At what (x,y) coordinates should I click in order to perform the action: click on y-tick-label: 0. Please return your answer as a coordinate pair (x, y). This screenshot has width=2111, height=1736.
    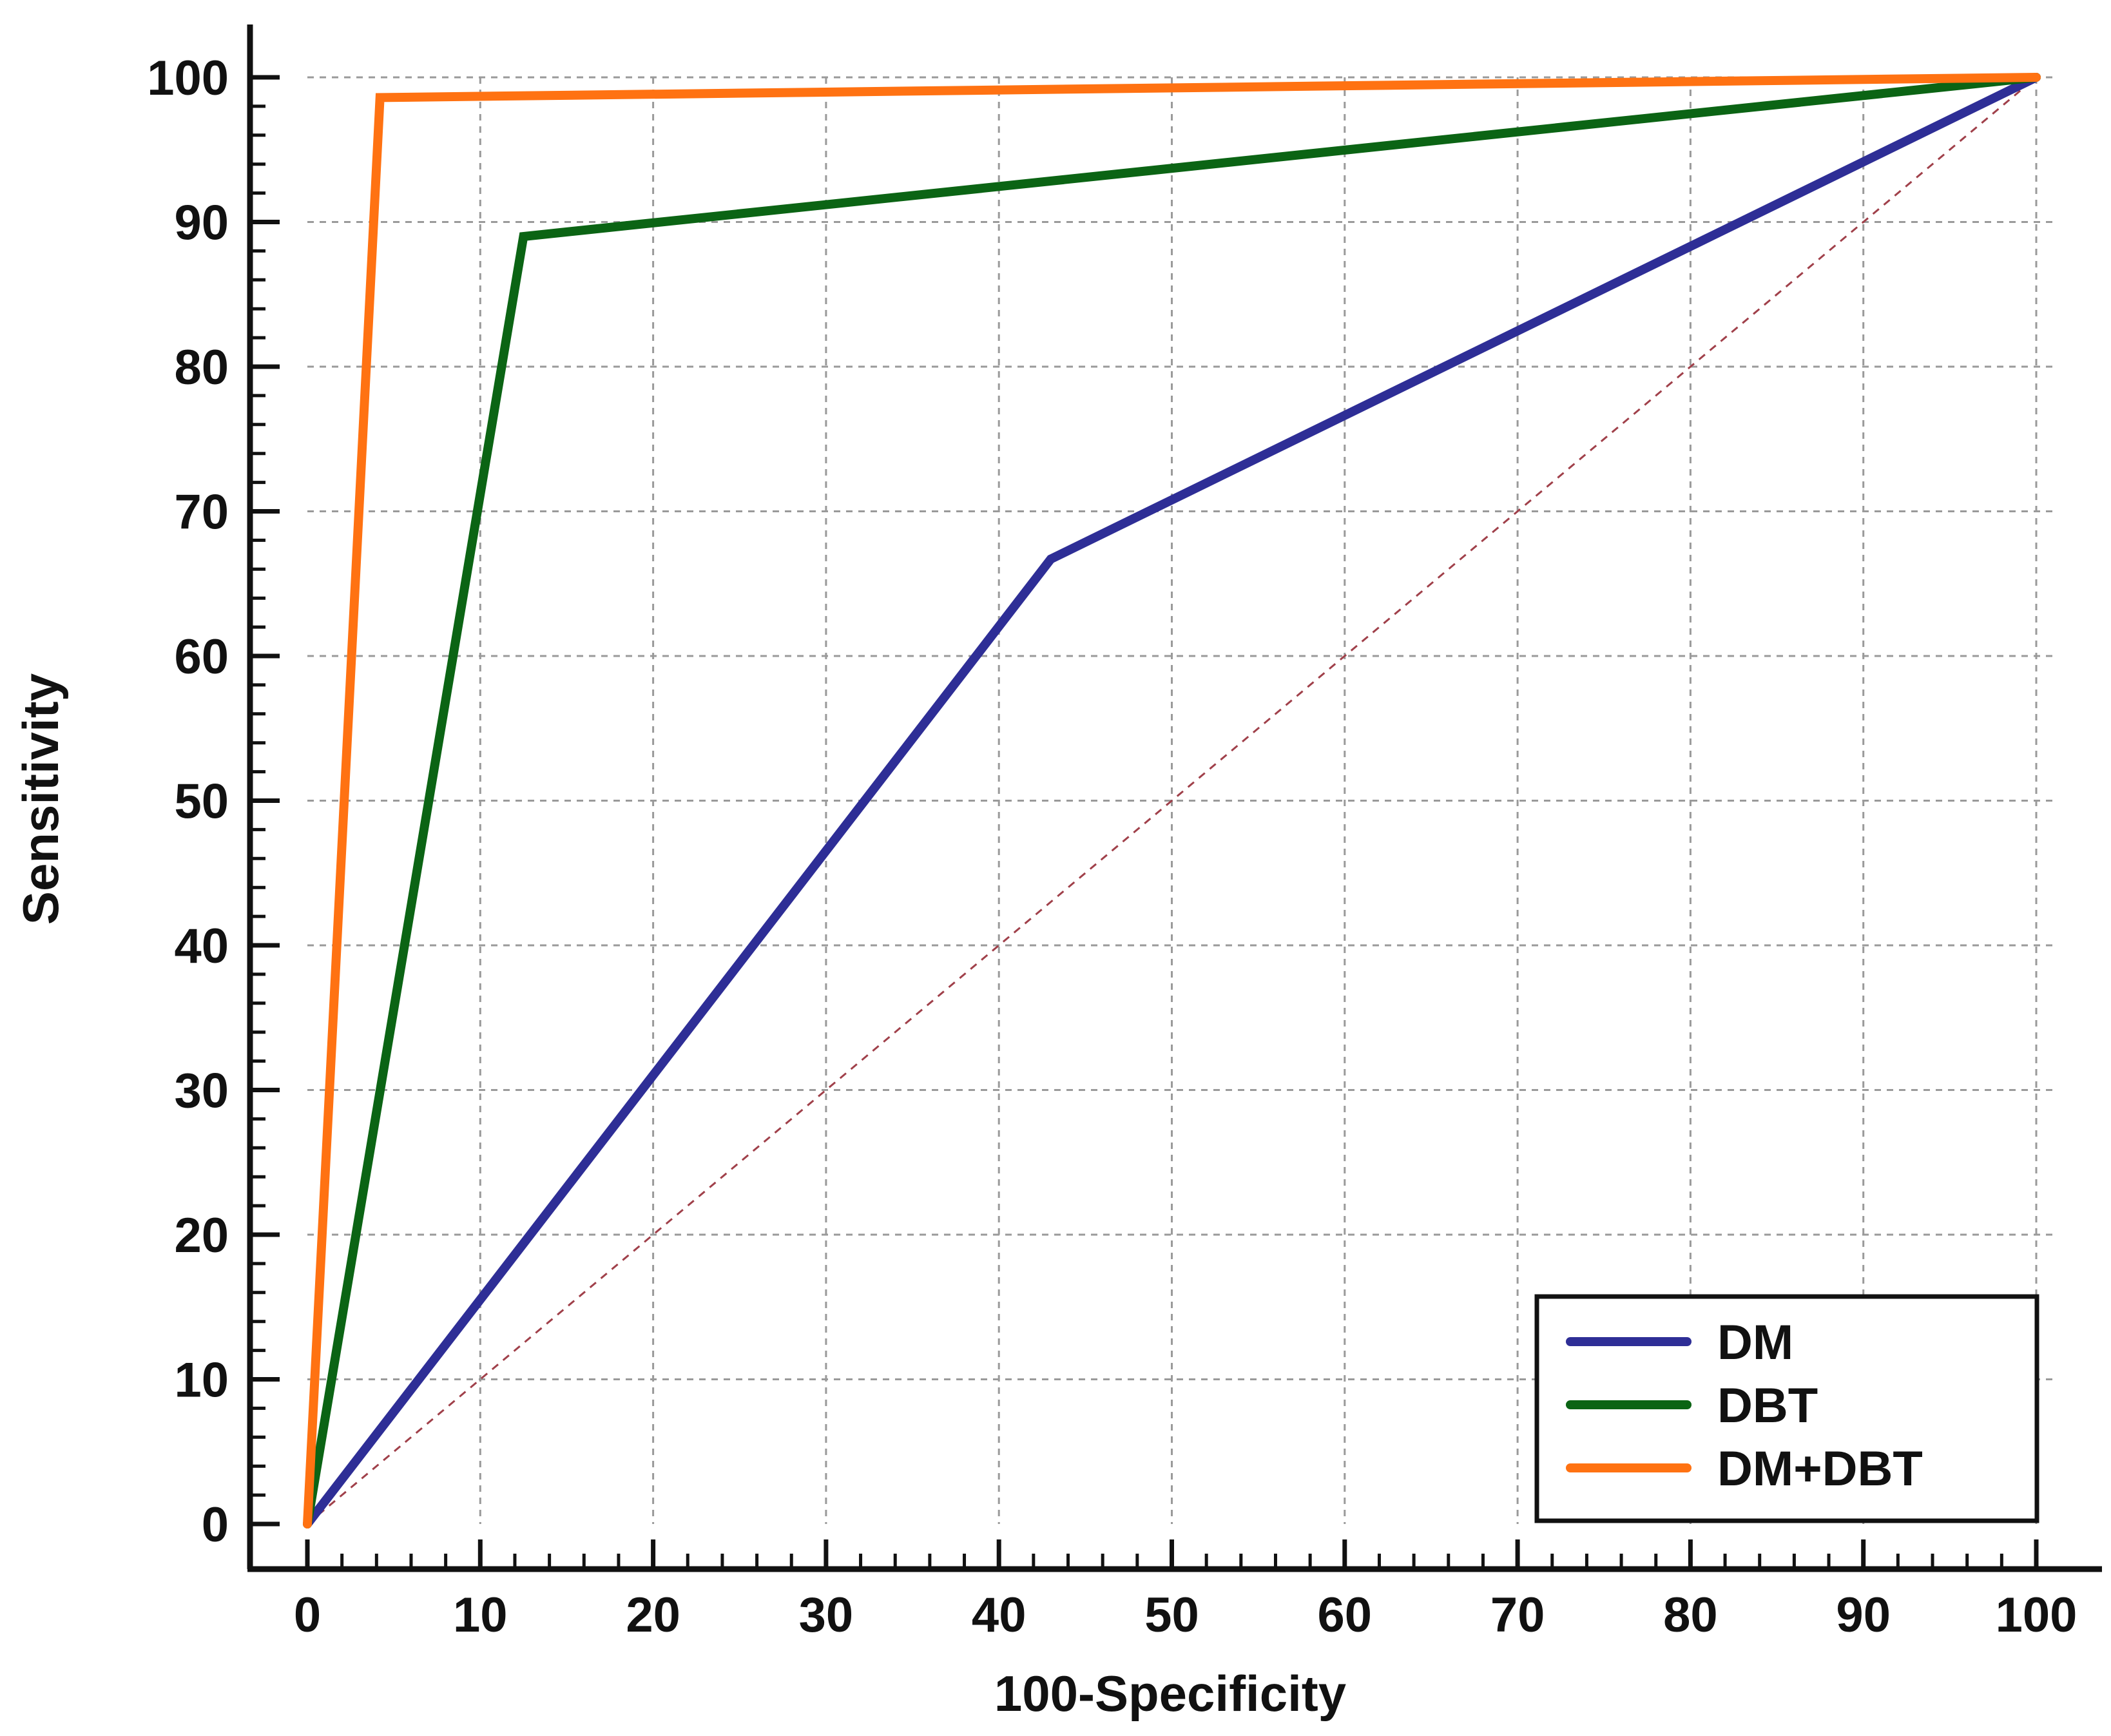
    Looking at the image, I should click on (215, 1525).